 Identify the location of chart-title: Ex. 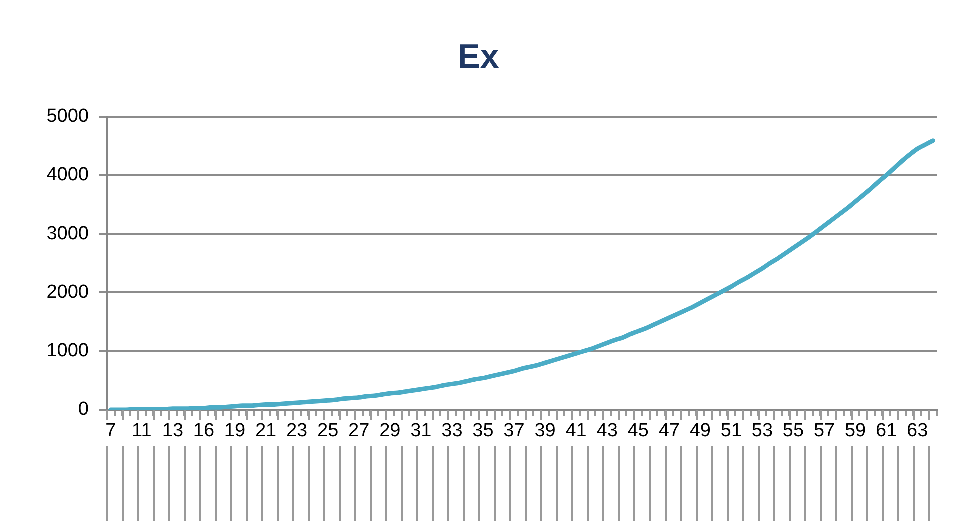
(479, 57).